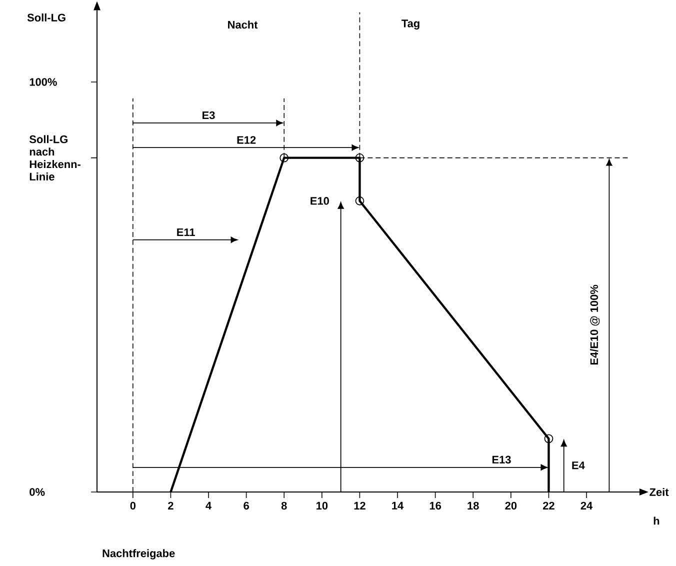 The image size is (676, 566). What do you see at coordinates (46, 17) in the screenshot?
I see `y-axis-title: Soll-LG` at bounding box center [46, 17].